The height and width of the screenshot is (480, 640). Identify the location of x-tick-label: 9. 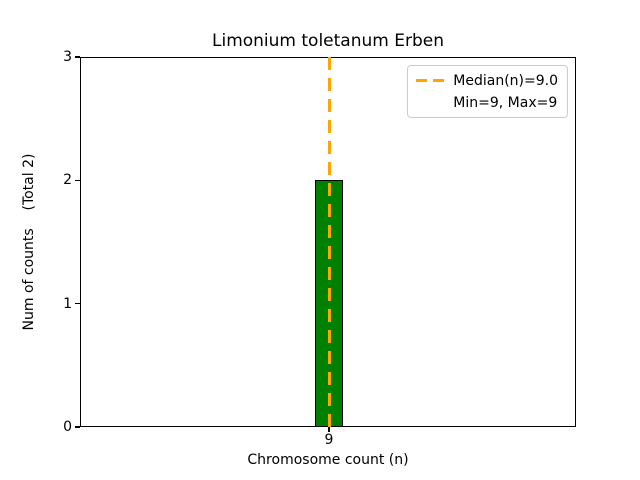
(329, 440).